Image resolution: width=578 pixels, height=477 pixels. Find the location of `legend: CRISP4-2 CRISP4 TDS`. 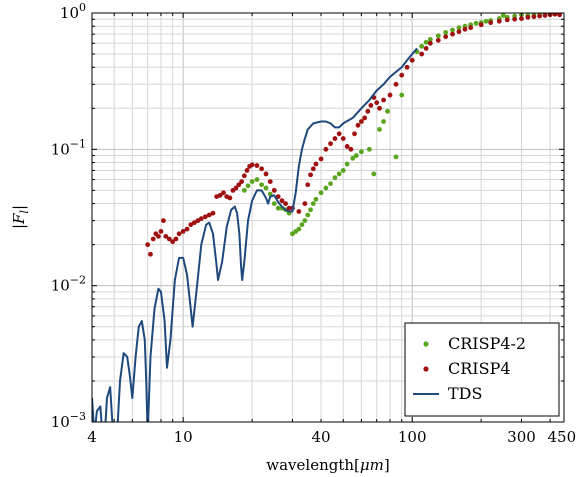

legend: CRISP4-2 CRISP4 TDS is located at coordinates (482, 369).